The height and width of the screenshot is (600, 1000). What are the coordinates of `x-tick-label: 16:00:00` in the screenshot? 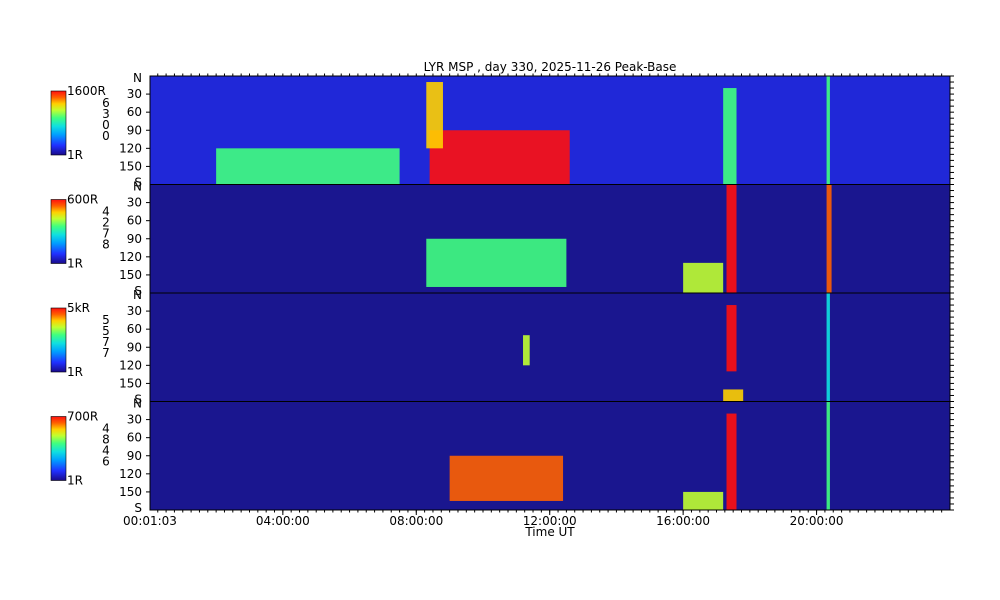 It's located at (683, 521).